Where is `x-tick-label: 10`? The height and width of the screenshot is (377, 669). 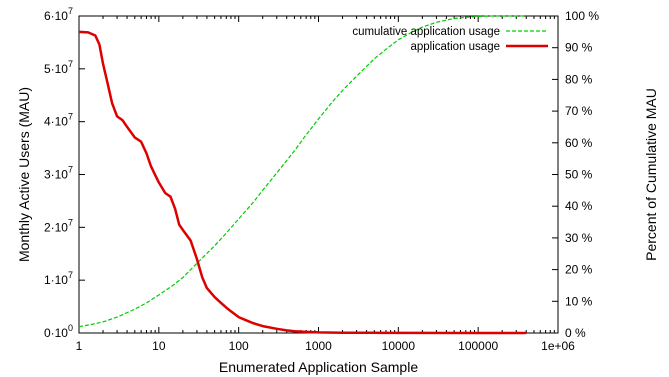 x-tick-label: 10 is located at coordinates (159, 346).